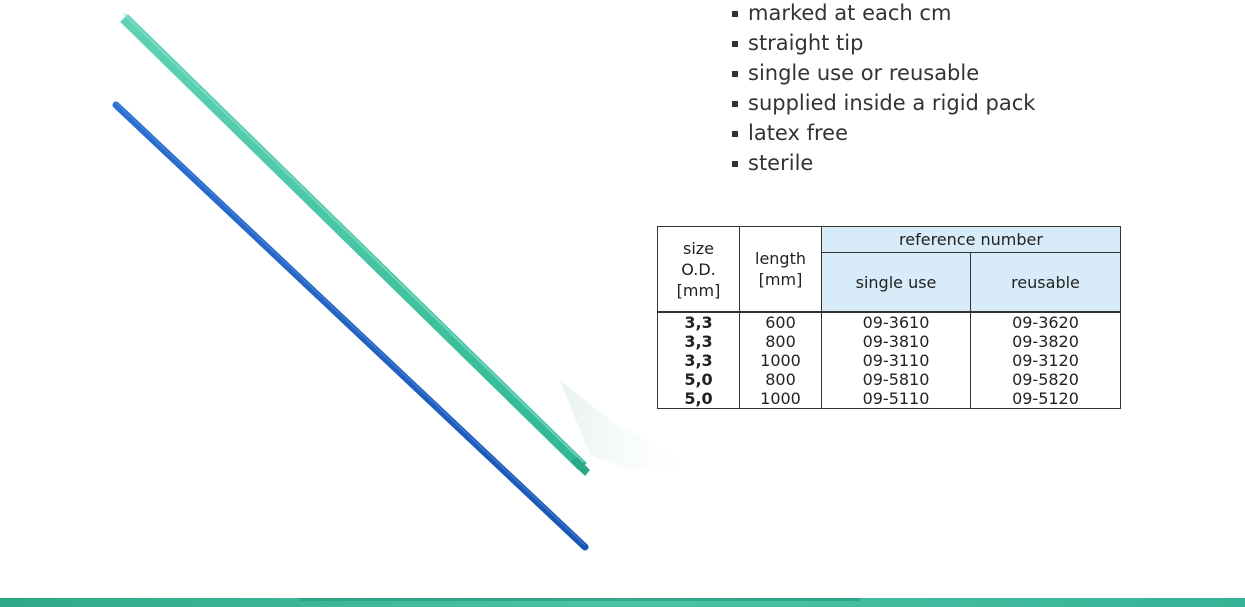  I want to click on cell-reusable: 09-3120, so click(1045, 360).